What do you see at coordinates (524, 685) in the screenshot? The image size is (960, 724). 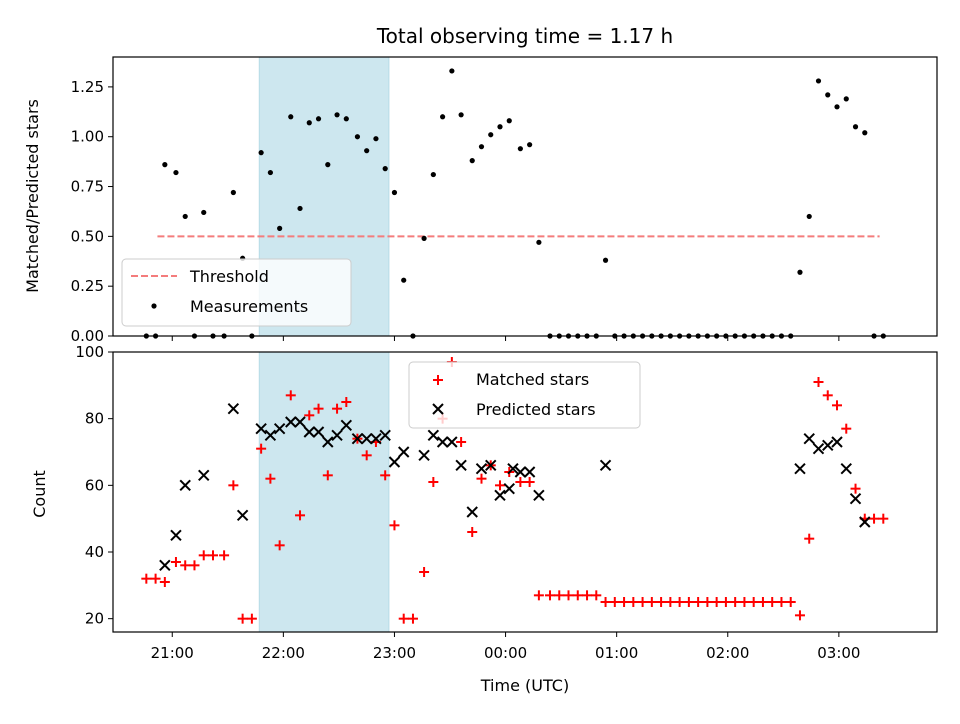 I see `x-axis-label: Time (UTC)` at bounding box center [524, 685].